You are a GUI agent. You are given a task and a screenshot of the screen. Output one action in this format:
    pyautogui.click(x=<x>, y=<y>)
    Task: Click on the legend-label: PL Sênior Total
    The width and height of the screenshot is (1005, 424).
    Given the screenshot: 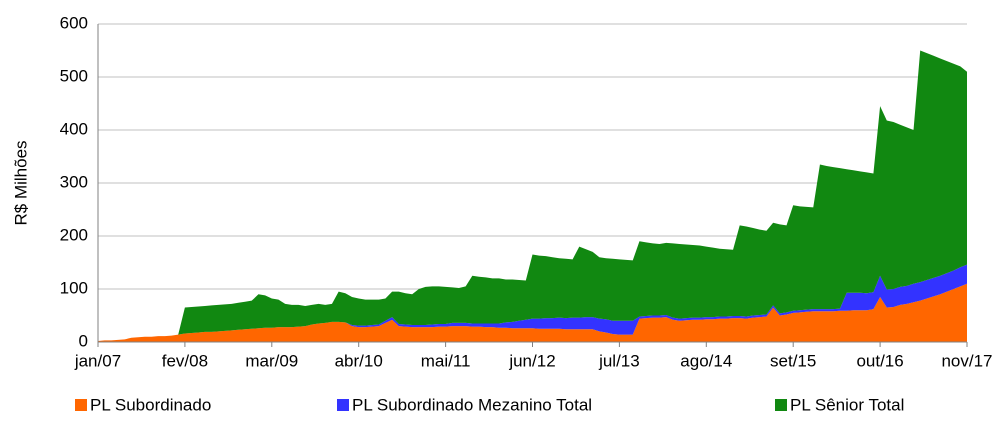 What is the action you would take?
    pyautogui.click(x=847, y=404)
    